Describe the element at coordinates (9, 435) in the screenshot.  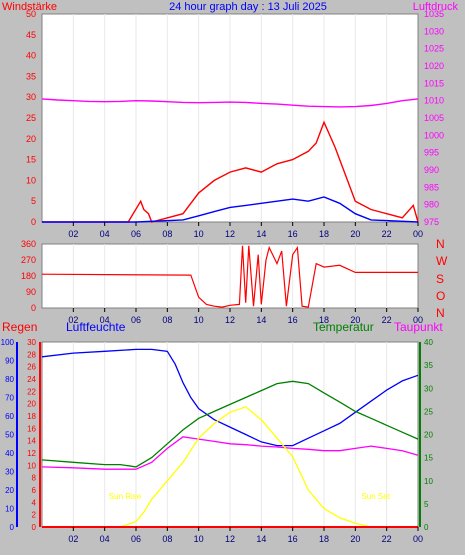
I see `humidity-tick-label: 50` at that location.